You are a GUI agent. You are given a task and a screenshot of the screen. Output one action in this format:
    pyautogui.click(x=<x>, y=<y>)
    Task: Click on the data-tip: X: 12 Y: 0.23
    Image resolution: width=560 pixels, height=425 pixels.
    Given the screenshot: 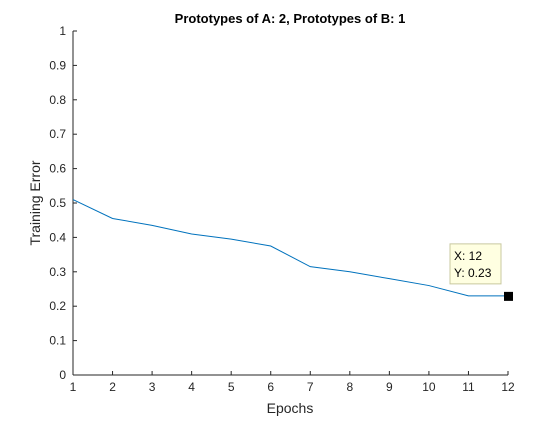 What is the action you would take?
    pyautogui.click(x=481, y=272)
    